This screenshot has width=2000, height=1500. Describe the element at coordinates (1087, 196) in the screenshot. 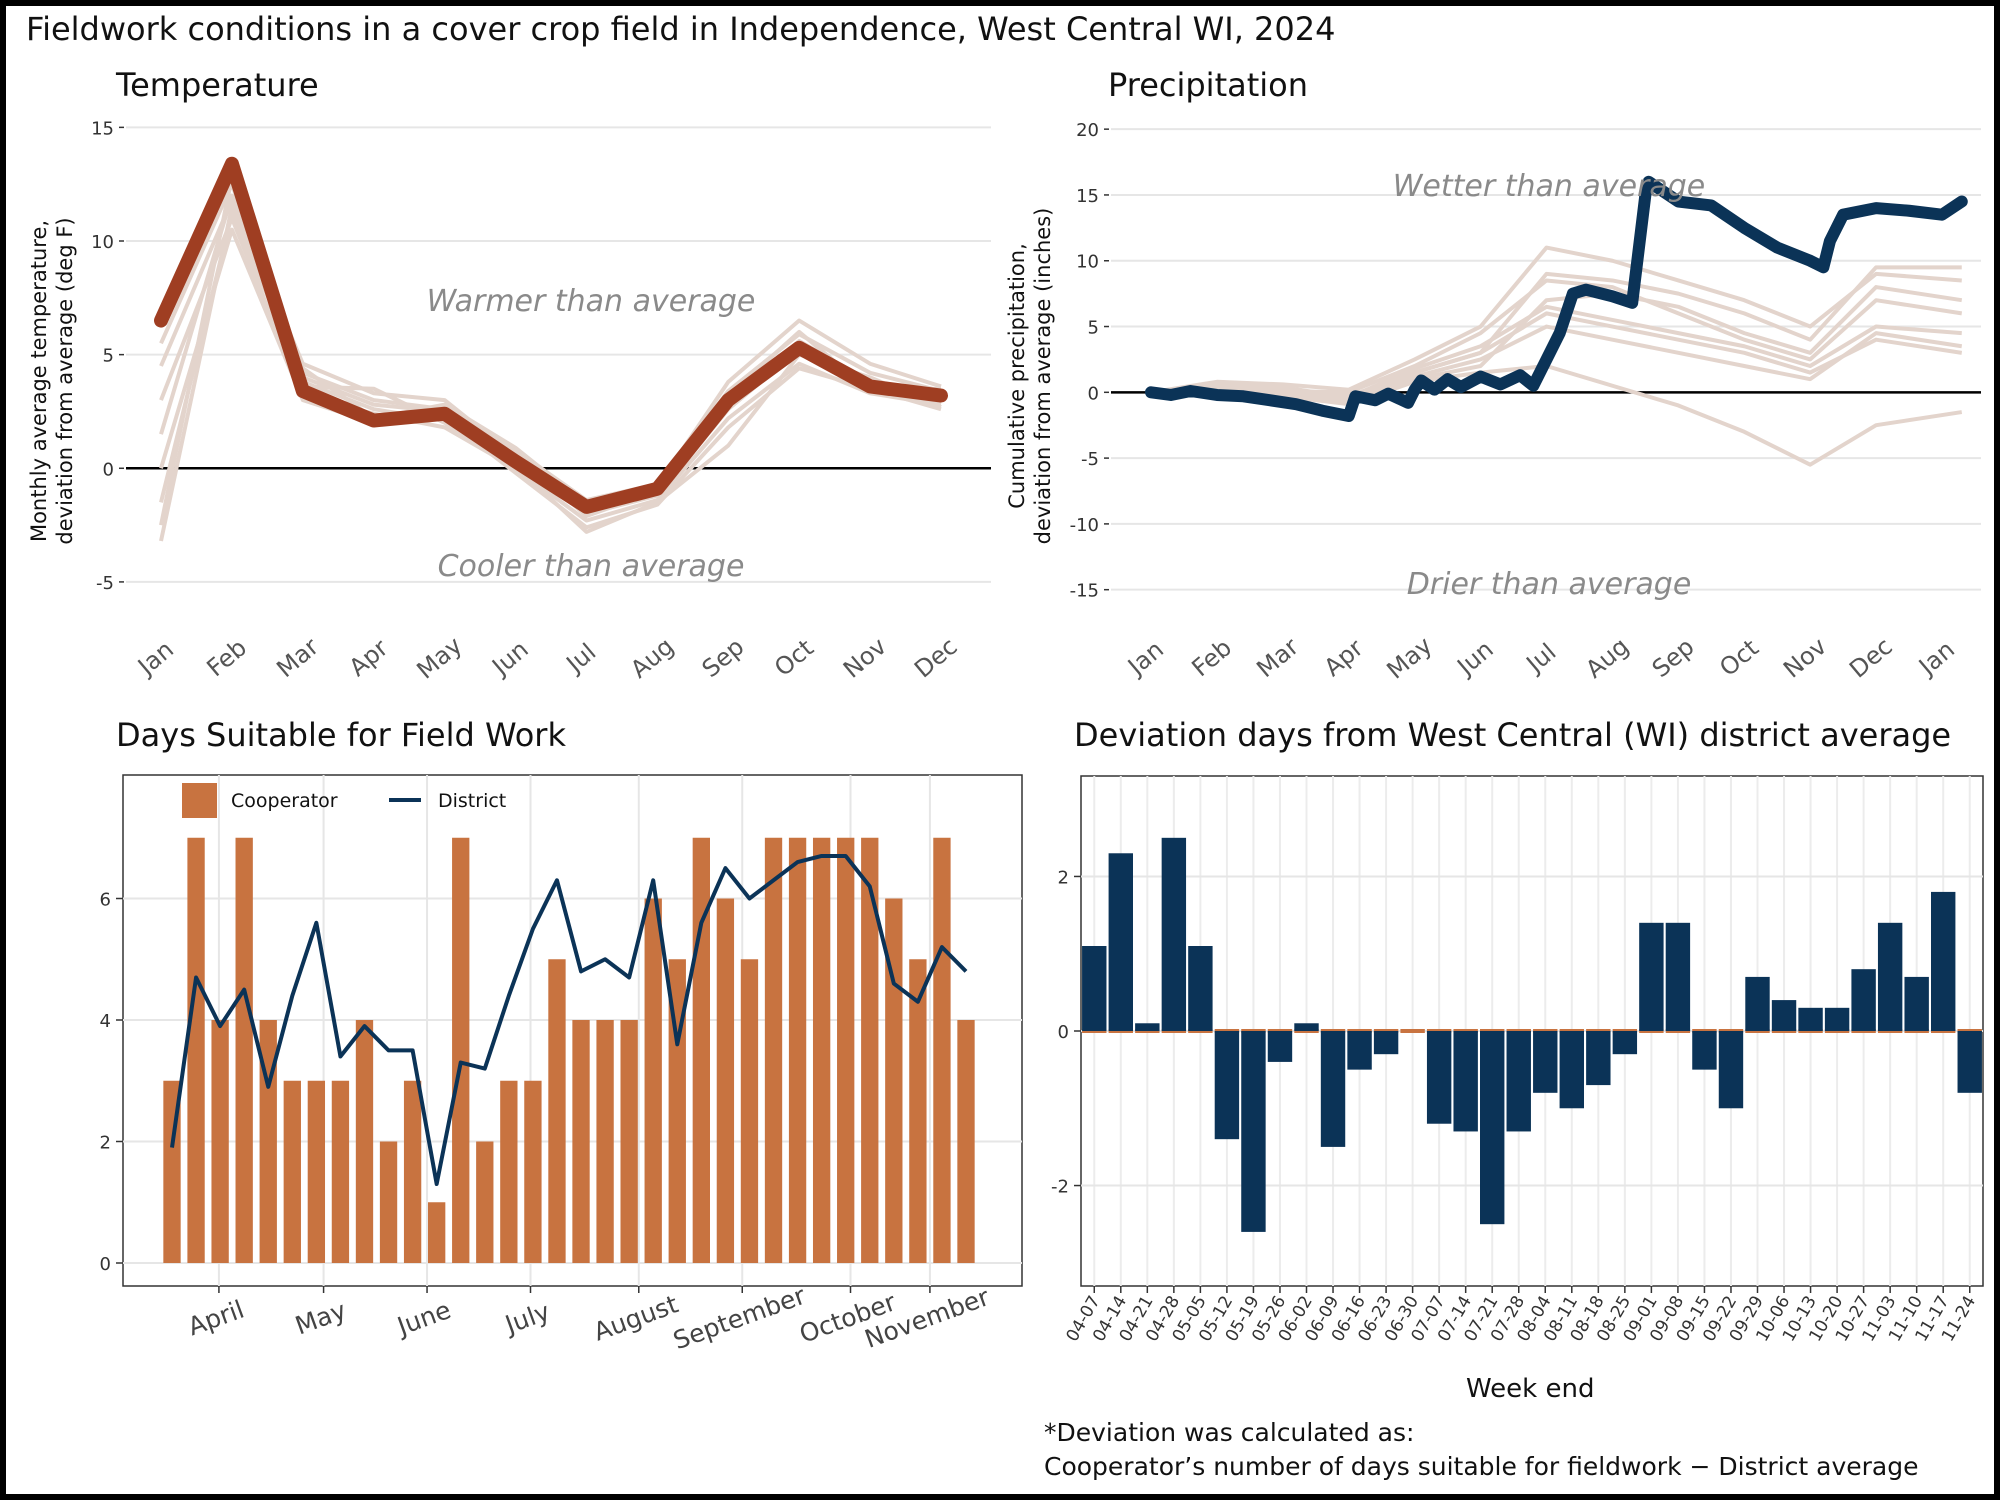

I see `y-tick-label: 15` at that location.